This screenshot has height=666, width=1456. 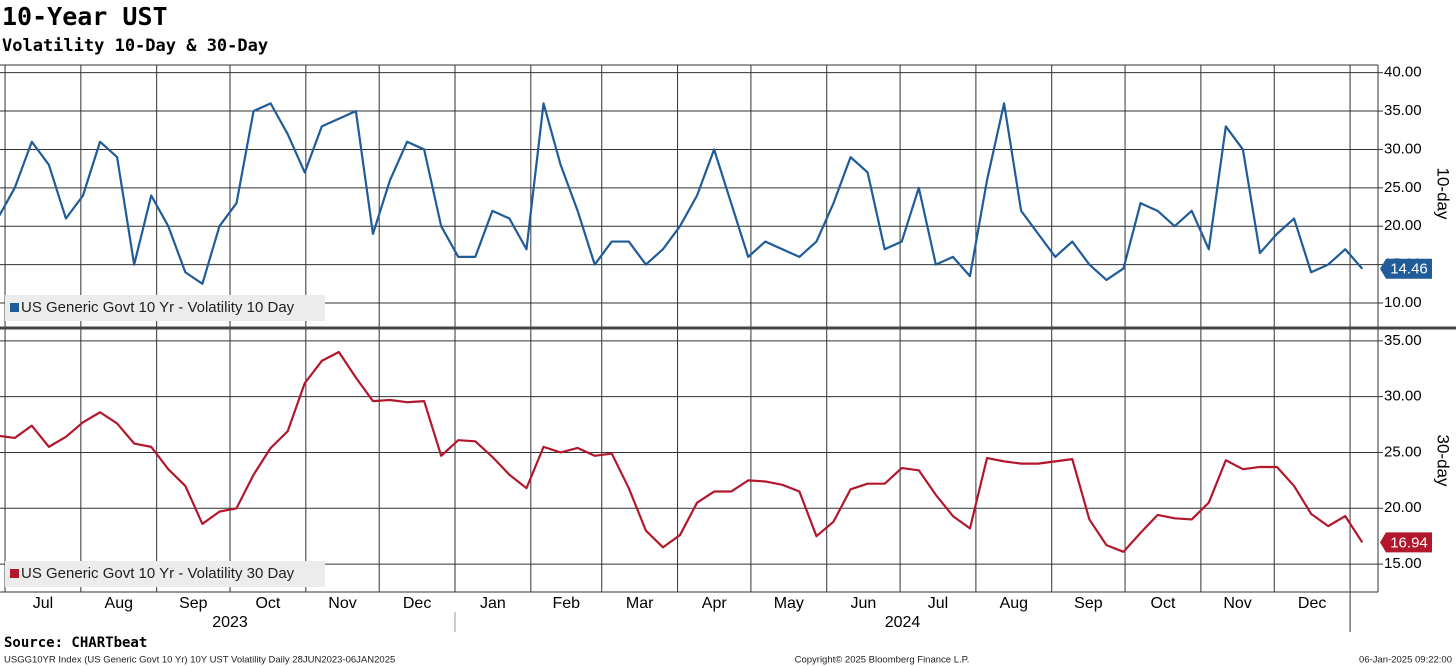 I want to click on y-tick-label: 10.00, so click(x=1403, y=302).